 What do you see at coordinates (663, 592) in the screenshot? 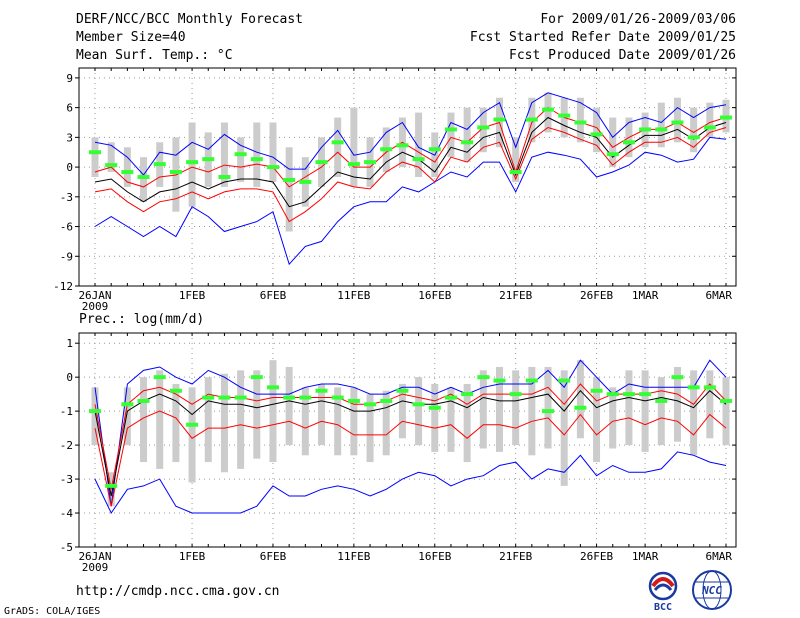
I see `bcc-logo-icon: BCC` at bounding box center [663, 592].